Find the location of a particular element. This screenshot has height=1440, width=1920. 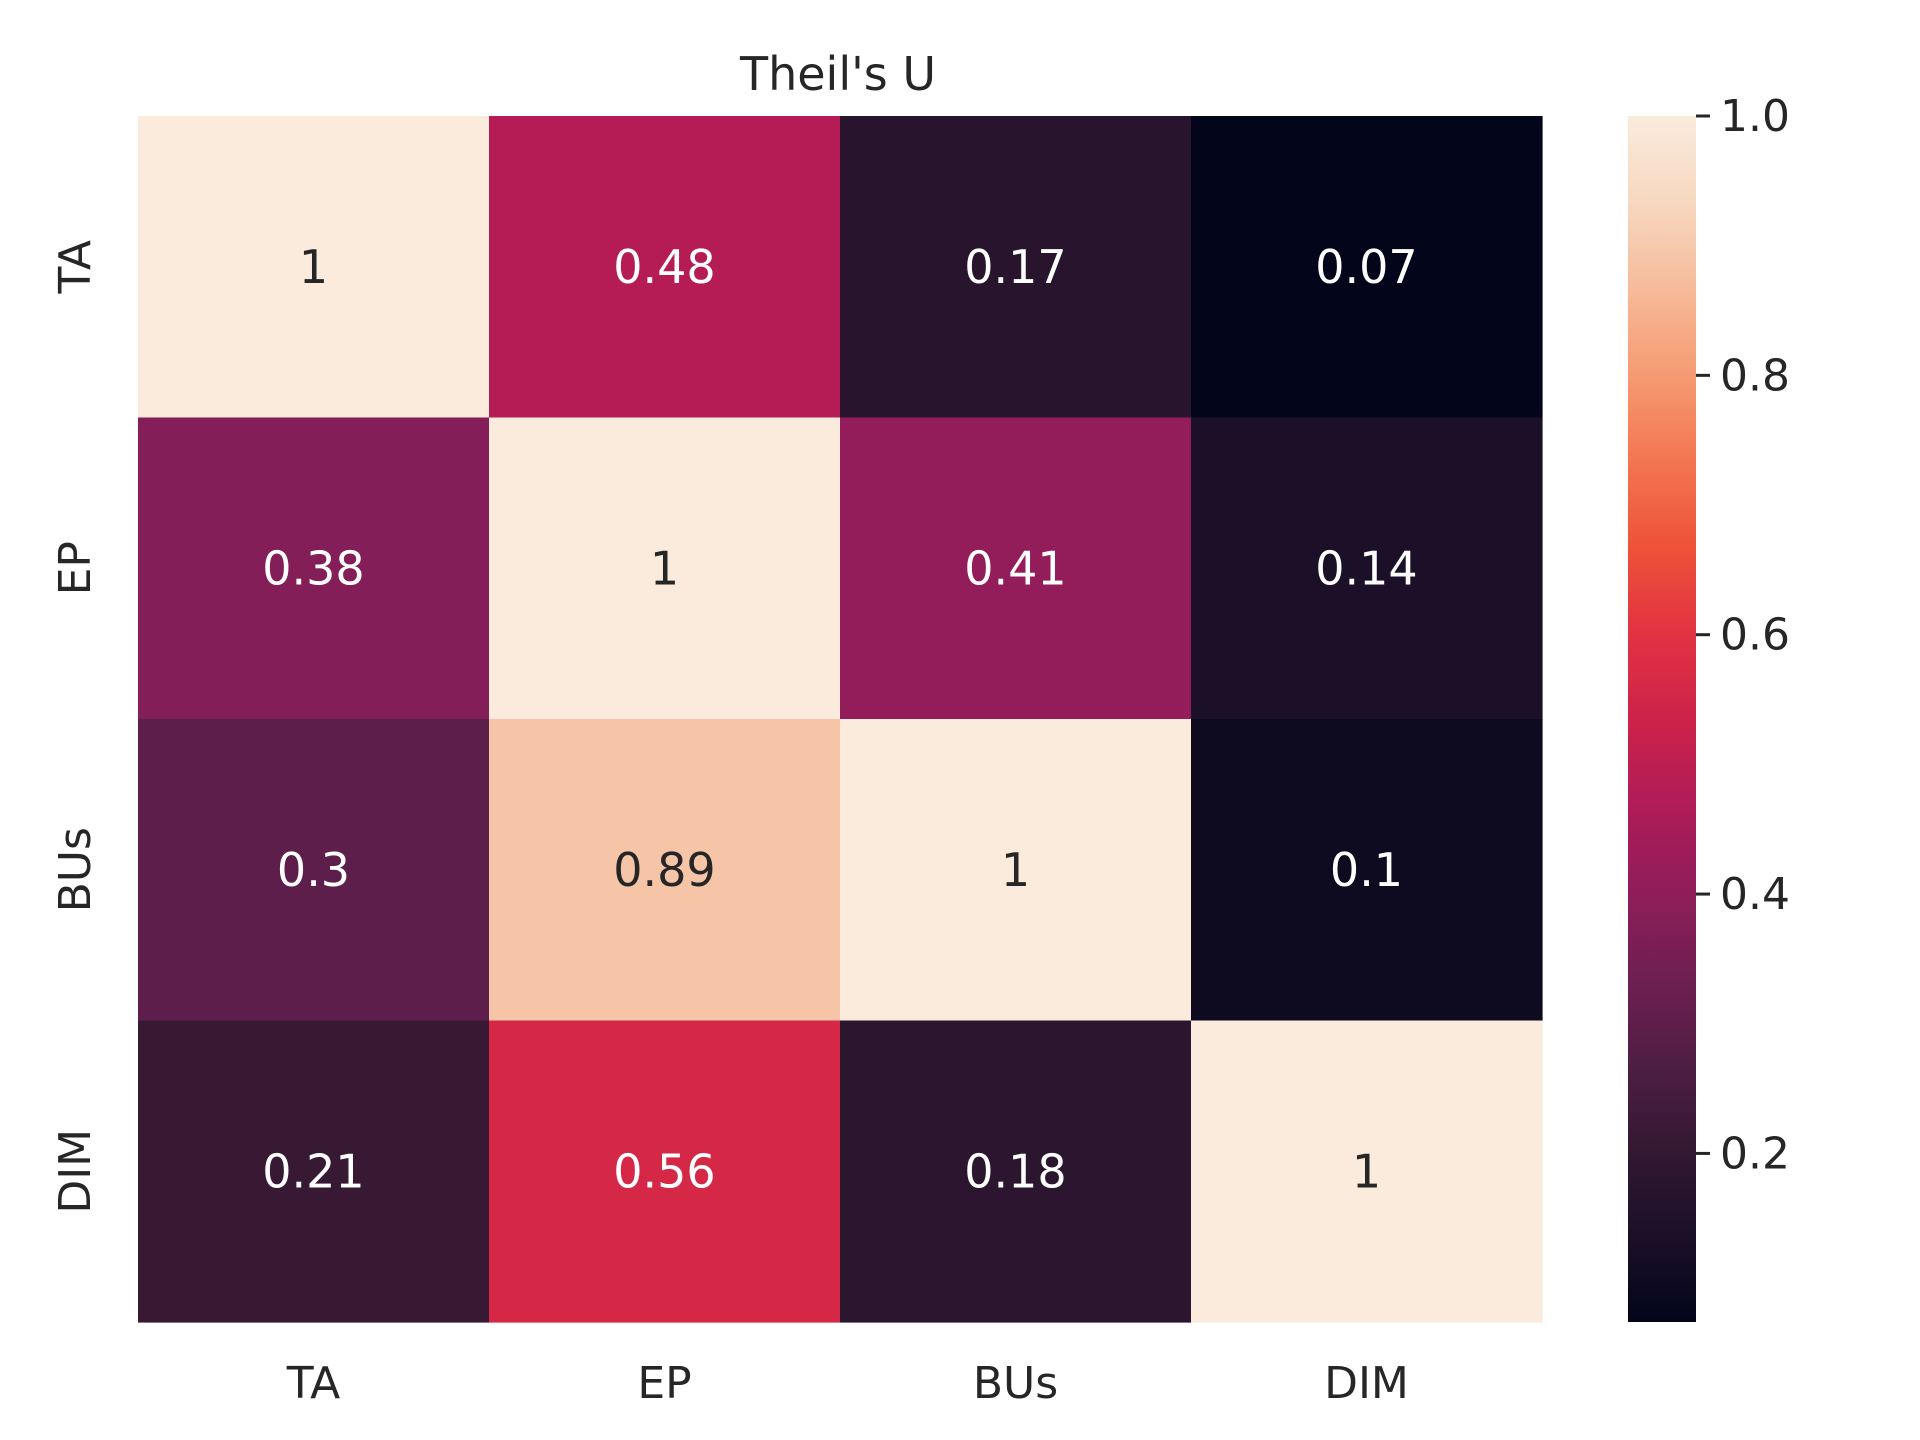

cell-value-label: 0.41 is located at coordinates (1015, 568).